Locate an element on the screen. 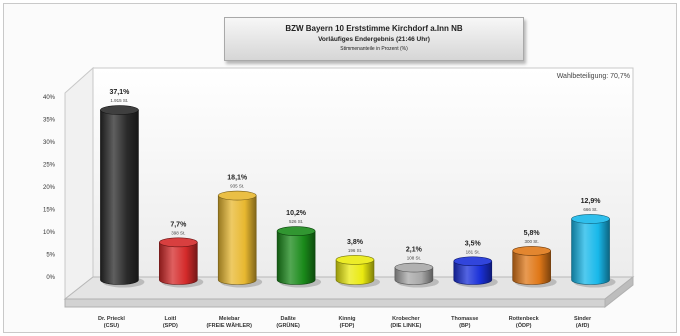 Image resolution: width=680 pixels, height=336 pixels. category-label: (BP) is located at coordinates (464, 326).